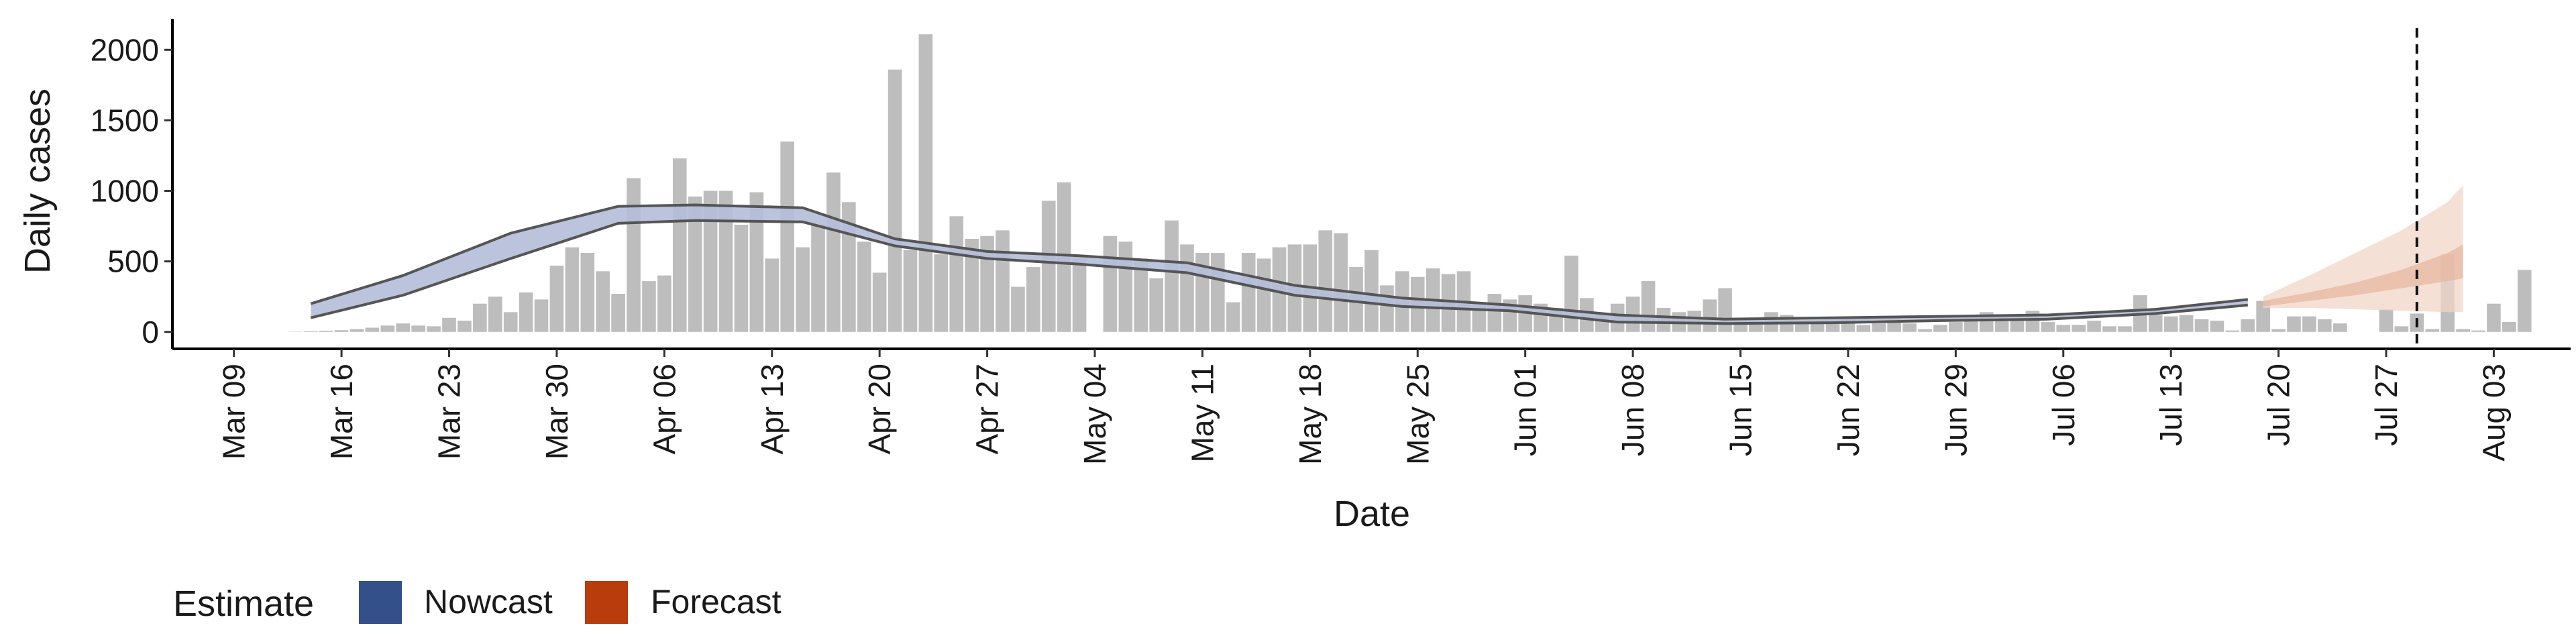  I want to click on x-tick-label: Jun 08, so click(1632, 410).